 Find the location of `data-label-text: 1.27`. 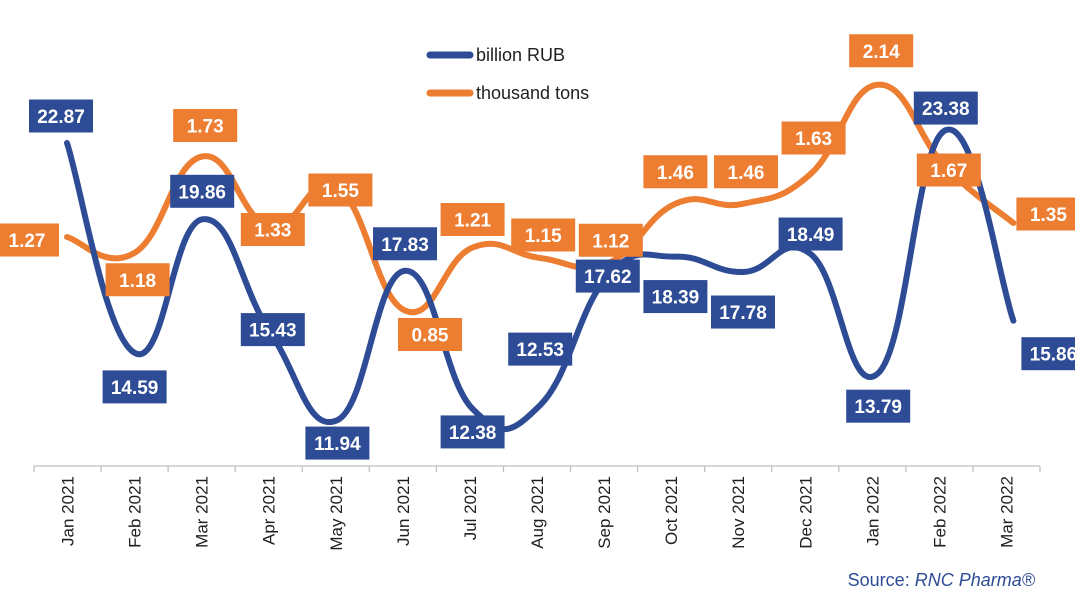

data-label-text: 1.27 is located at coordinates (27, 241).